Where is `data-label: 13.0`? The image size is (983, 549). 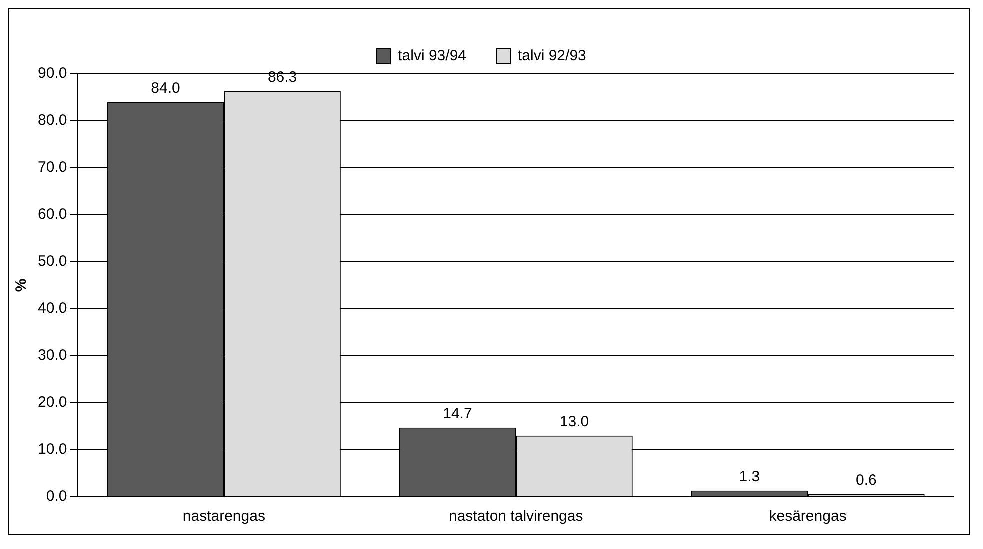
data-label: 13.0 is located at coordinates (575, 422).